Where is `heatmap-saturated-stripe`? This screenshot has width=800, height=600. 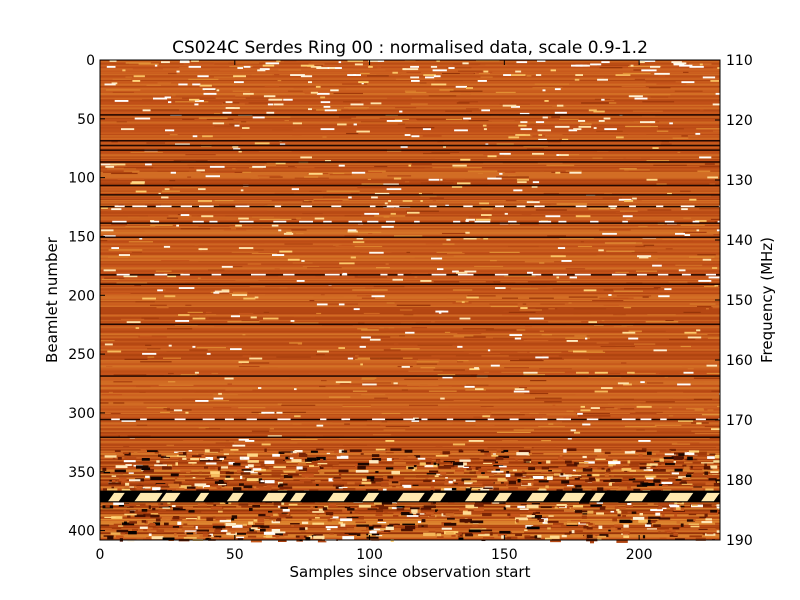 heatmap-saturated-stripe is located at coordinates (371, 497).